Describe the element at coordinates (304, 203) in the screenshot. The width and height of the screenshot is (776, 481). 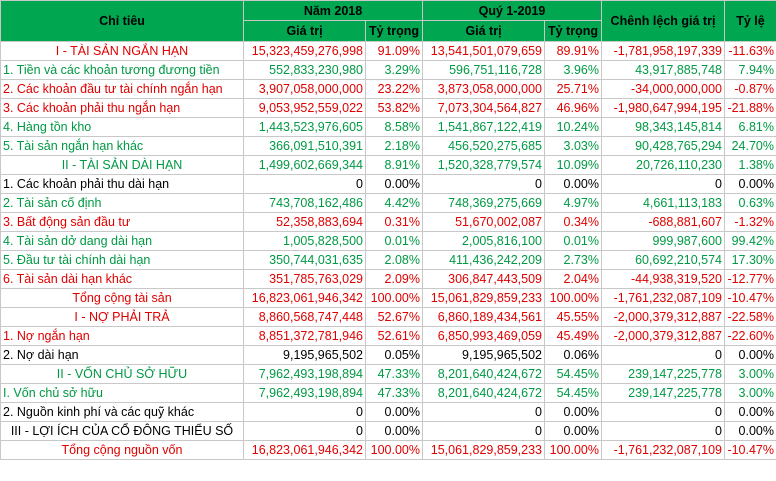
I see `value-2018: 743,708,162,486` at that location.